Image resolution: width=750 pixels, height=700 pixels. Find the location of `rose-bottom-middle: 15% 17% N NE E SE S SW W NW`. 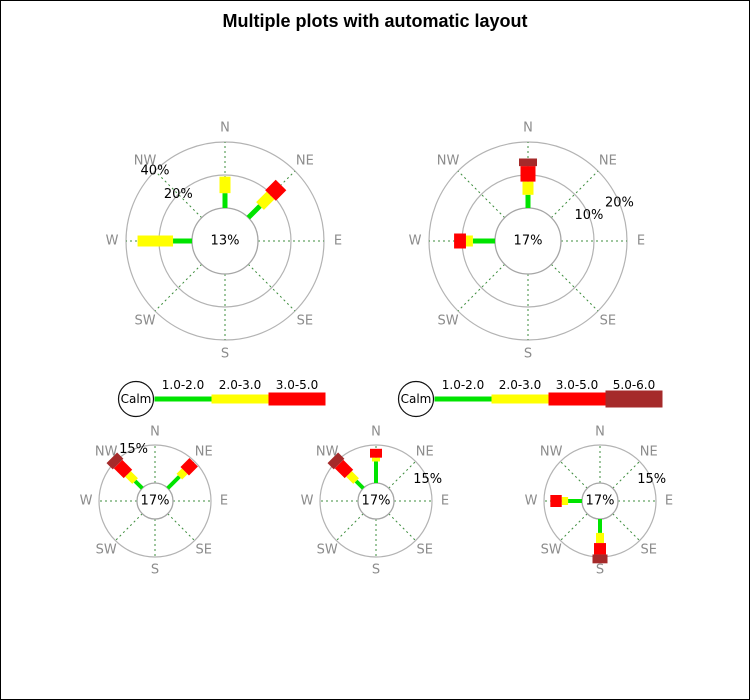

rose-bottom-middle: 15% 17% N NE E SE S SW W NW is located at coordinates (375, 501).